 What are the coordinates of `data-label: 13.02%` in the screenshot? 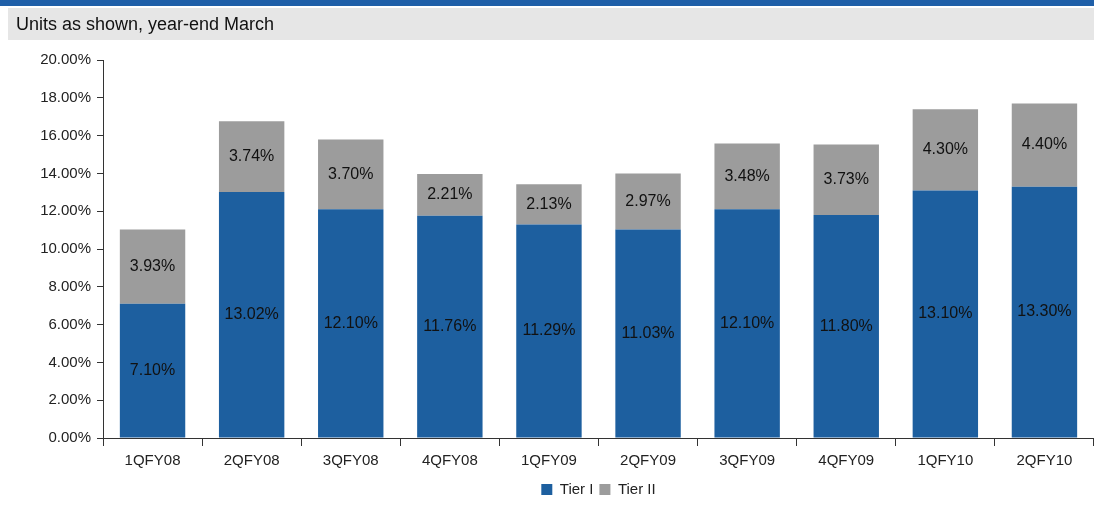 It's located at (251, 314).